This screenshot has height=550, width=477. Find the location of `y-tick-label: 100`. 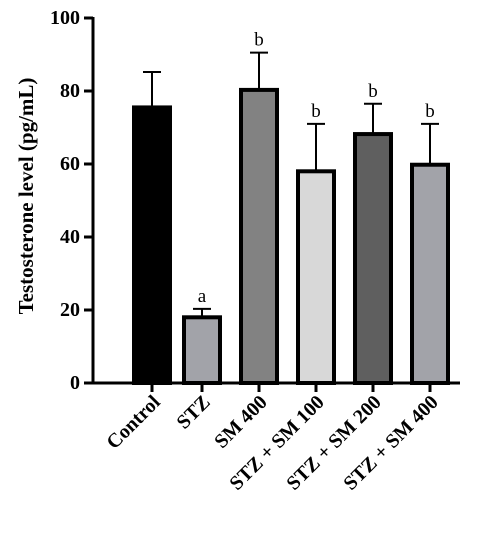

y-tick-label: 100 is located at coordinates (65, 18).